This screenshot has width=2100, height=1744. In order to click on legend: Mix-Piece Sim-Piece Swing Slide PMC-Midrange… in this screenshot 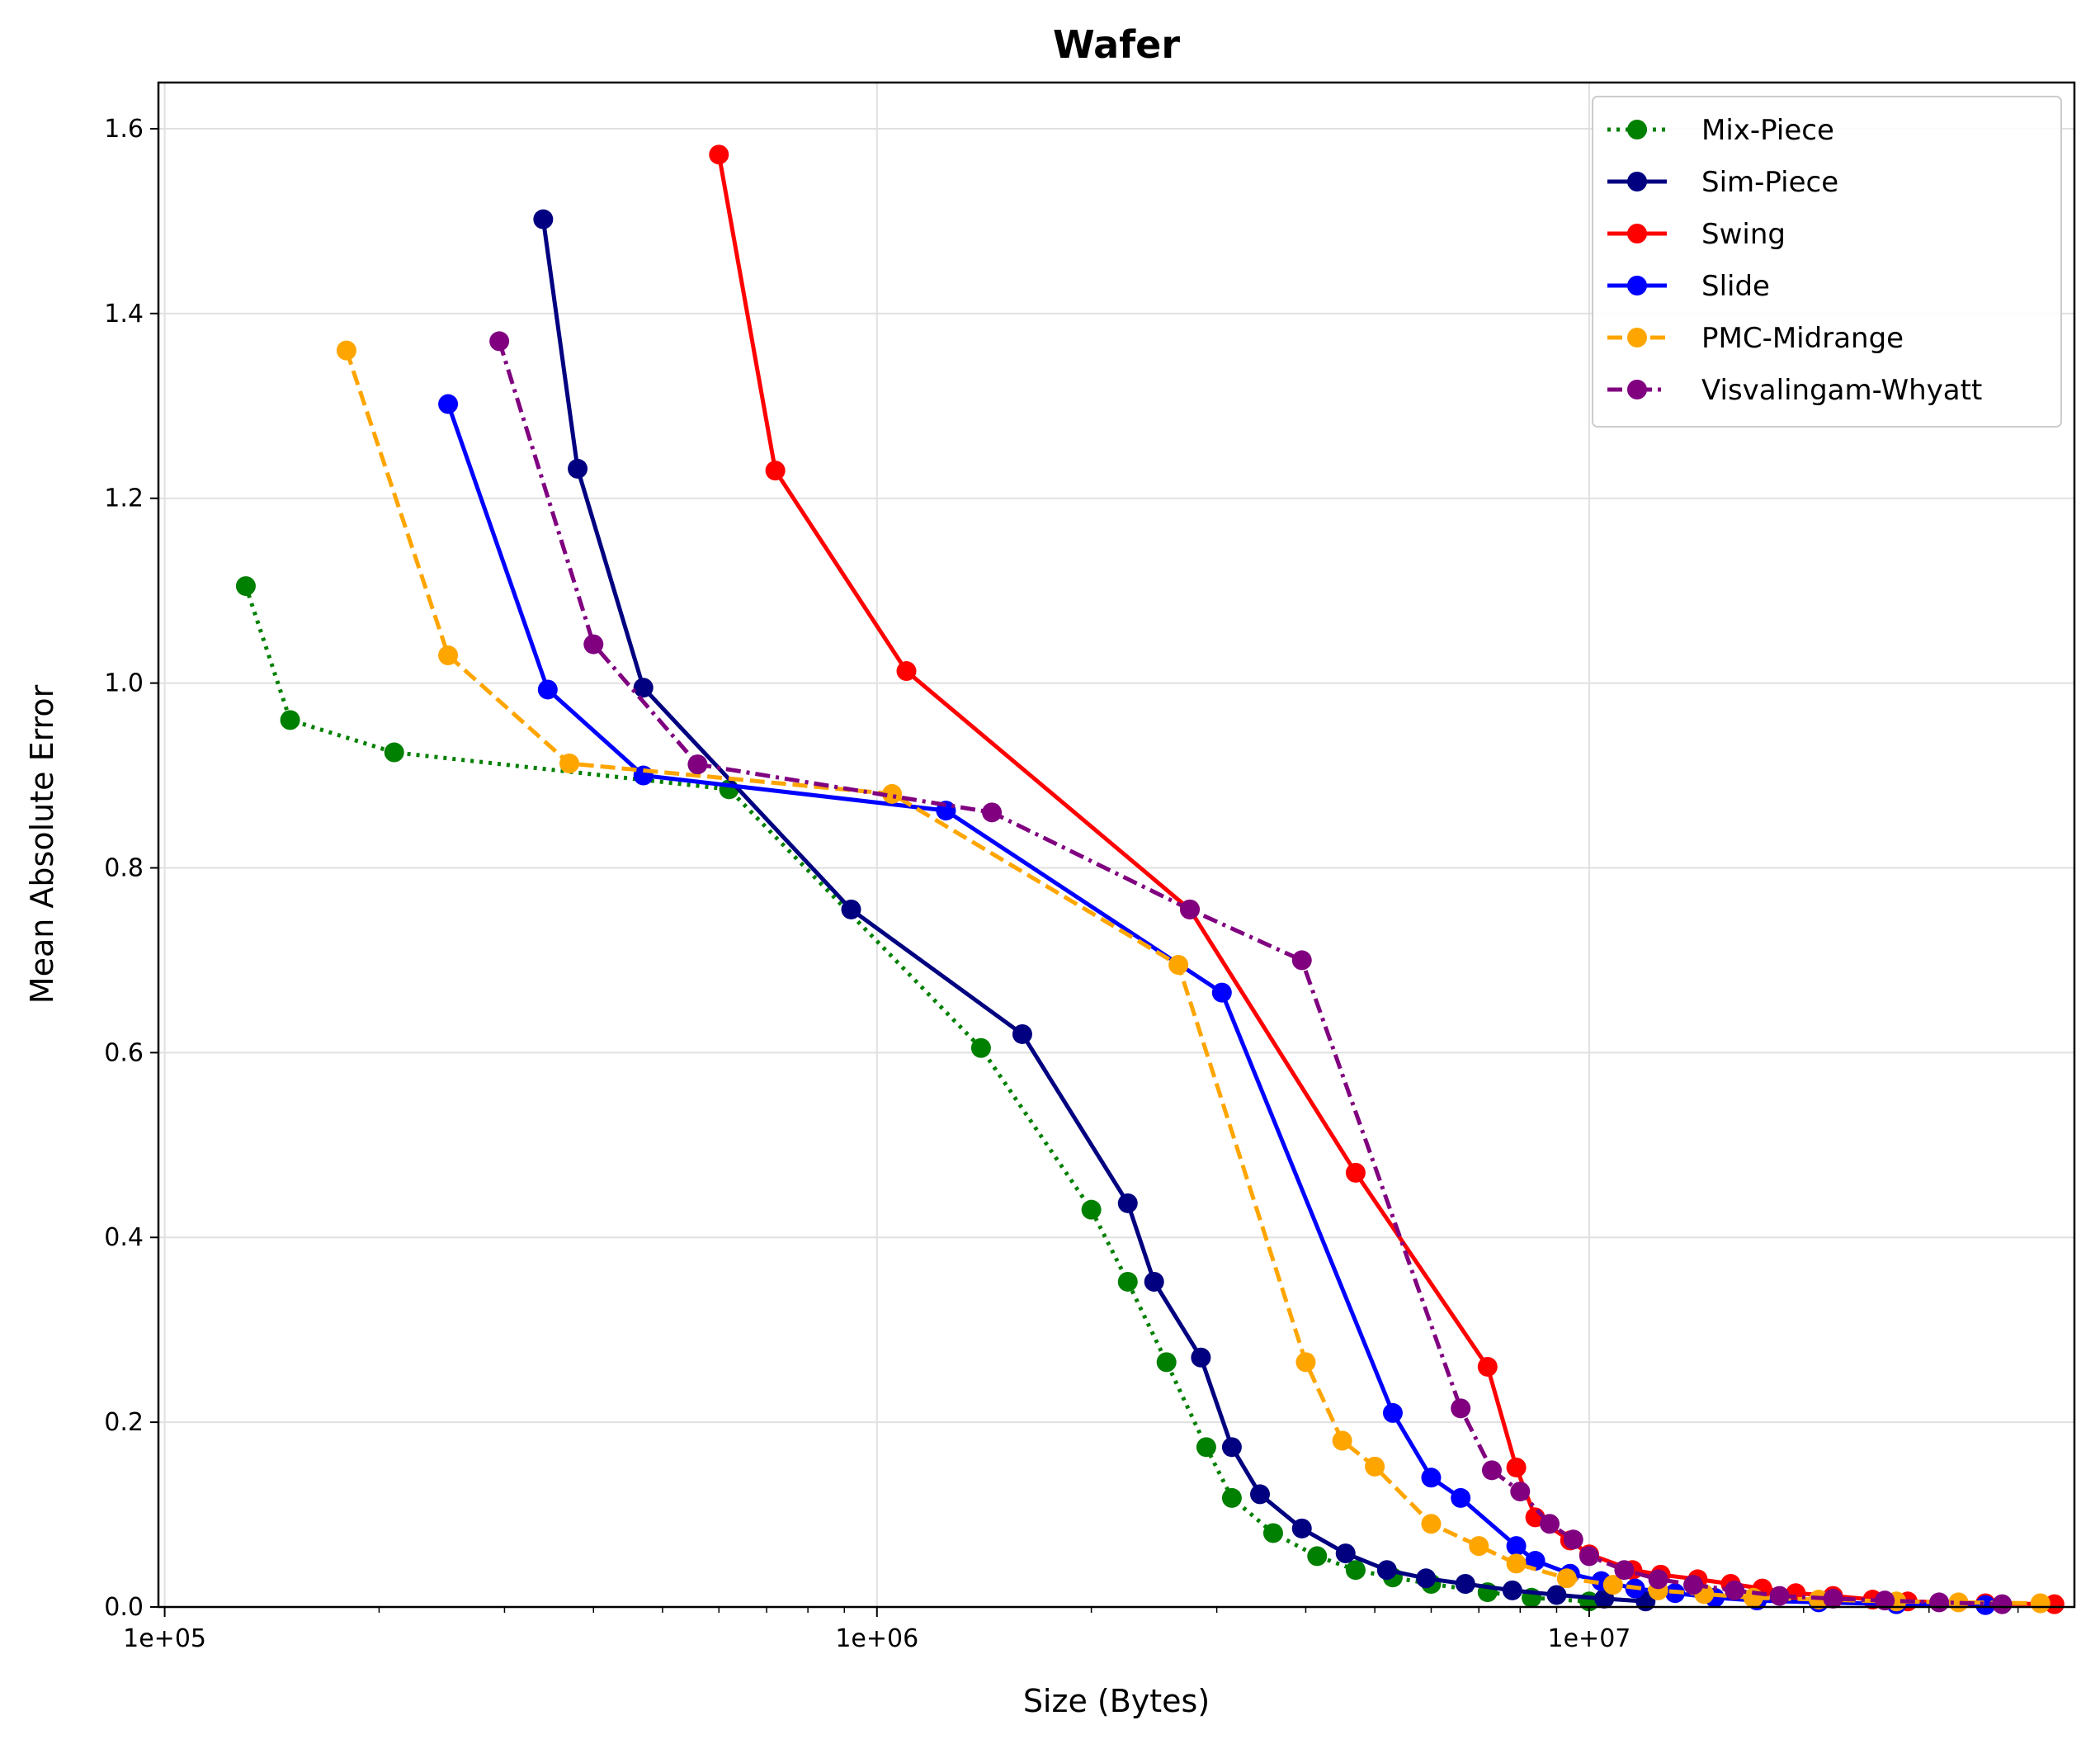, I will do `click(1827, 262)`.